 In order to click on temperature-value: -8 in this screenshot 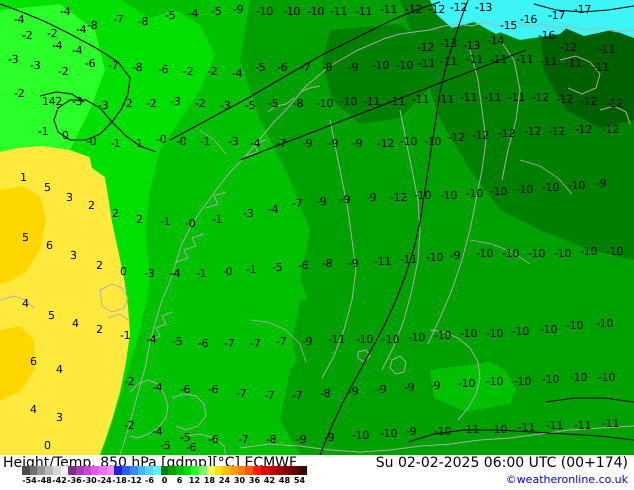, I will do `click(325, 393)`.